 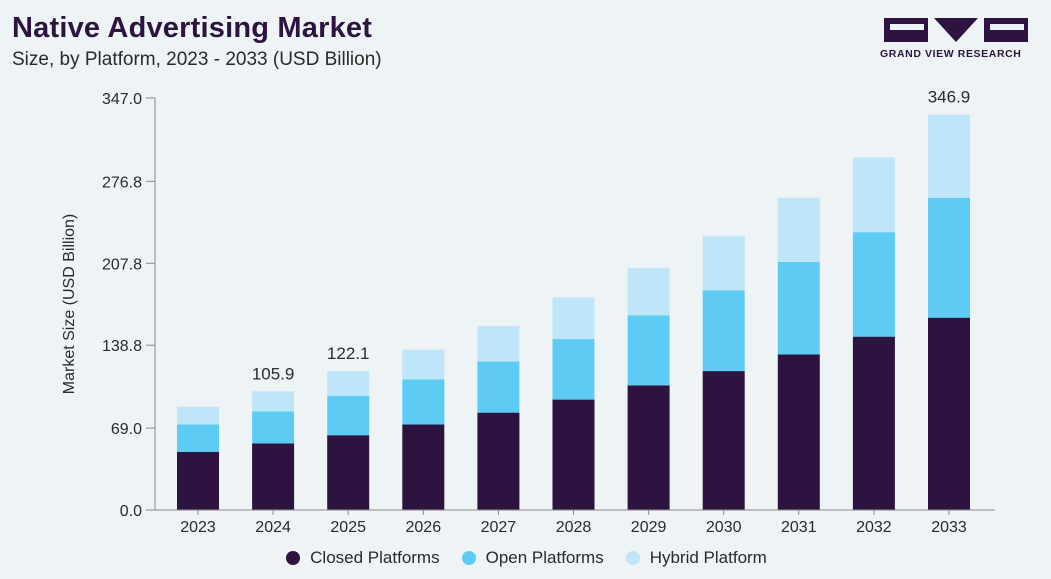 I want to click on legend-item-closed: Closed Platforms, so click(x=362, y=558).